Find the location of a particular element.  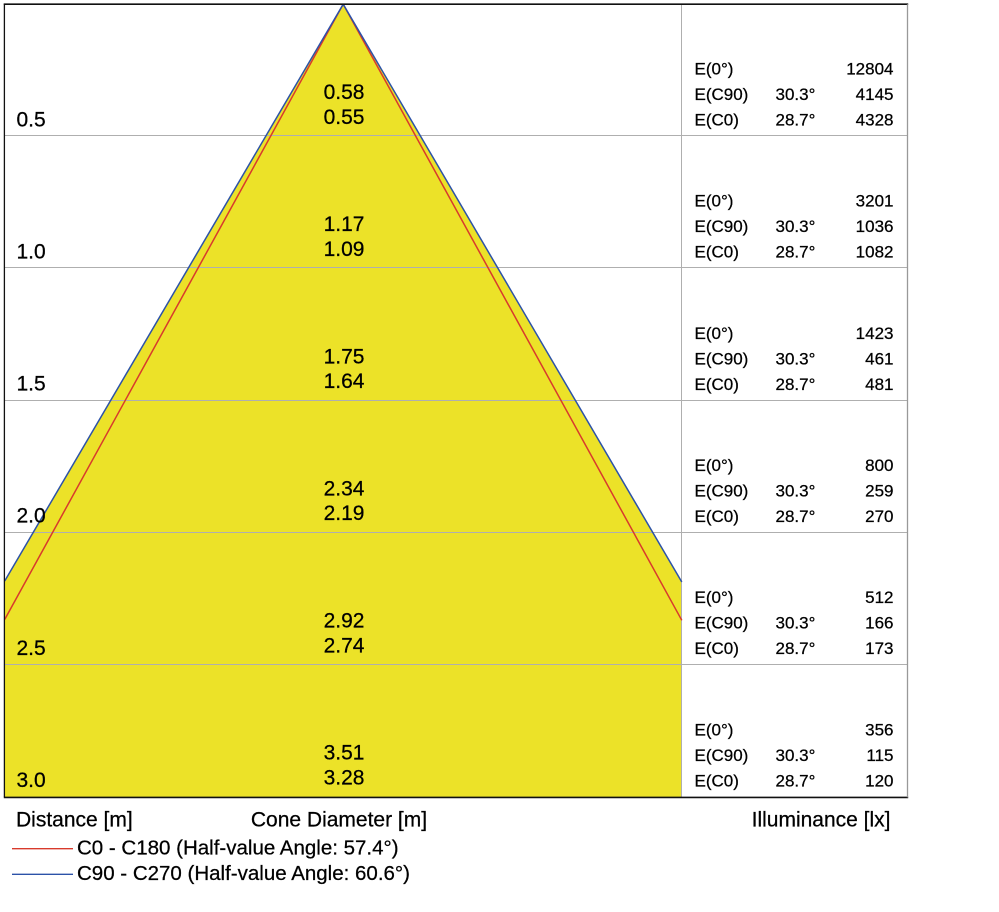

svg-text: Distance [m] is located at coordinates (74, 820).